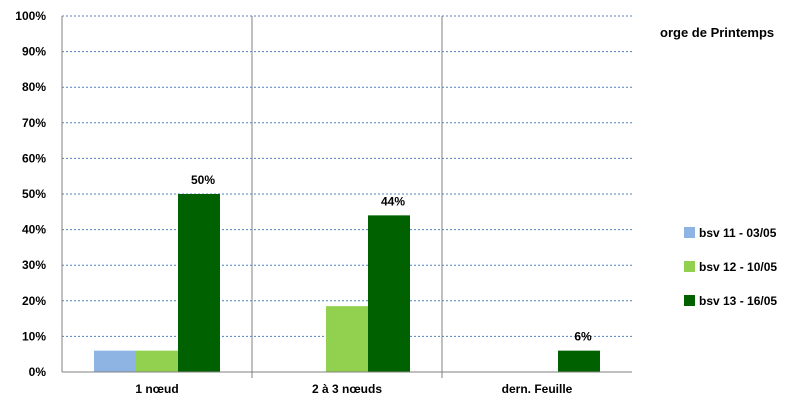  Describe the element at coordinates (738, 301) in the screenshot. I see `legend-label: bsv 13 - 16/05` at that location.